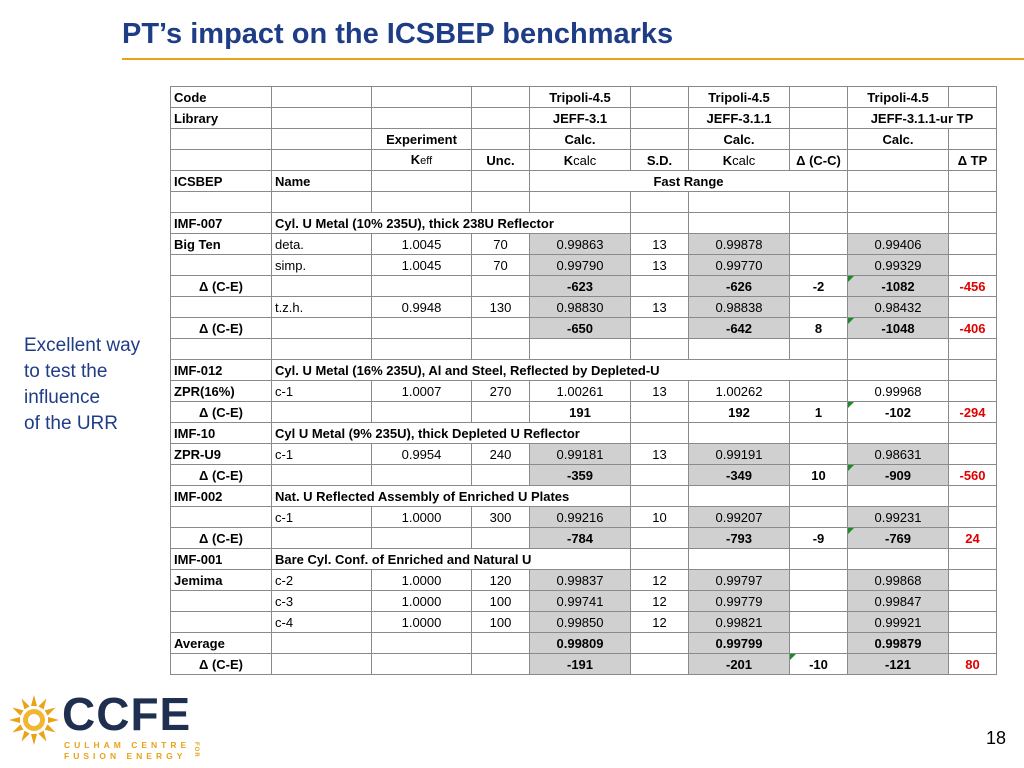  What do you see at coordinates (580, 328) in the screenshot?
I see `table-cell: -650` at bounding box center [580, 328].